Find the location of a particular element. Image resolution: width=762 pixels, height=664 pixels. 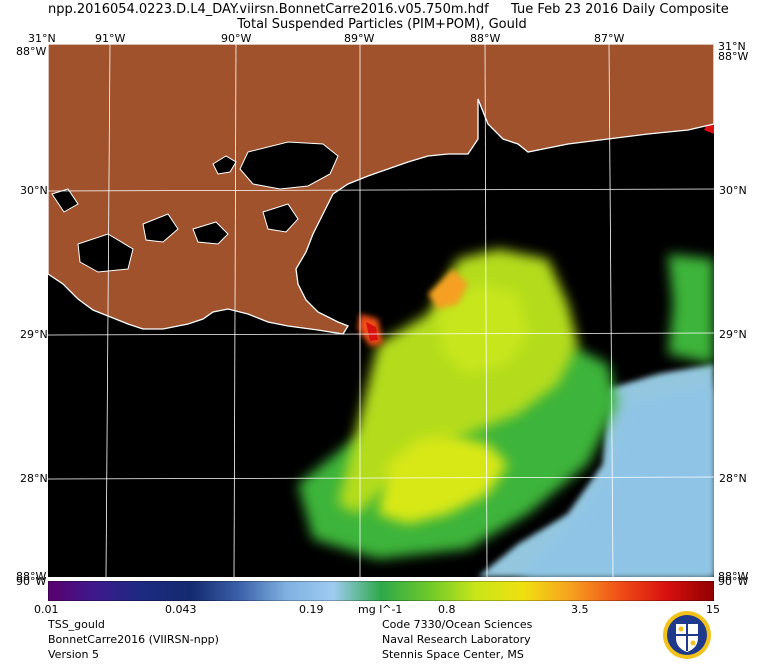

colorbar-unit: mg l^-1 is located at coordinates (380, 609).